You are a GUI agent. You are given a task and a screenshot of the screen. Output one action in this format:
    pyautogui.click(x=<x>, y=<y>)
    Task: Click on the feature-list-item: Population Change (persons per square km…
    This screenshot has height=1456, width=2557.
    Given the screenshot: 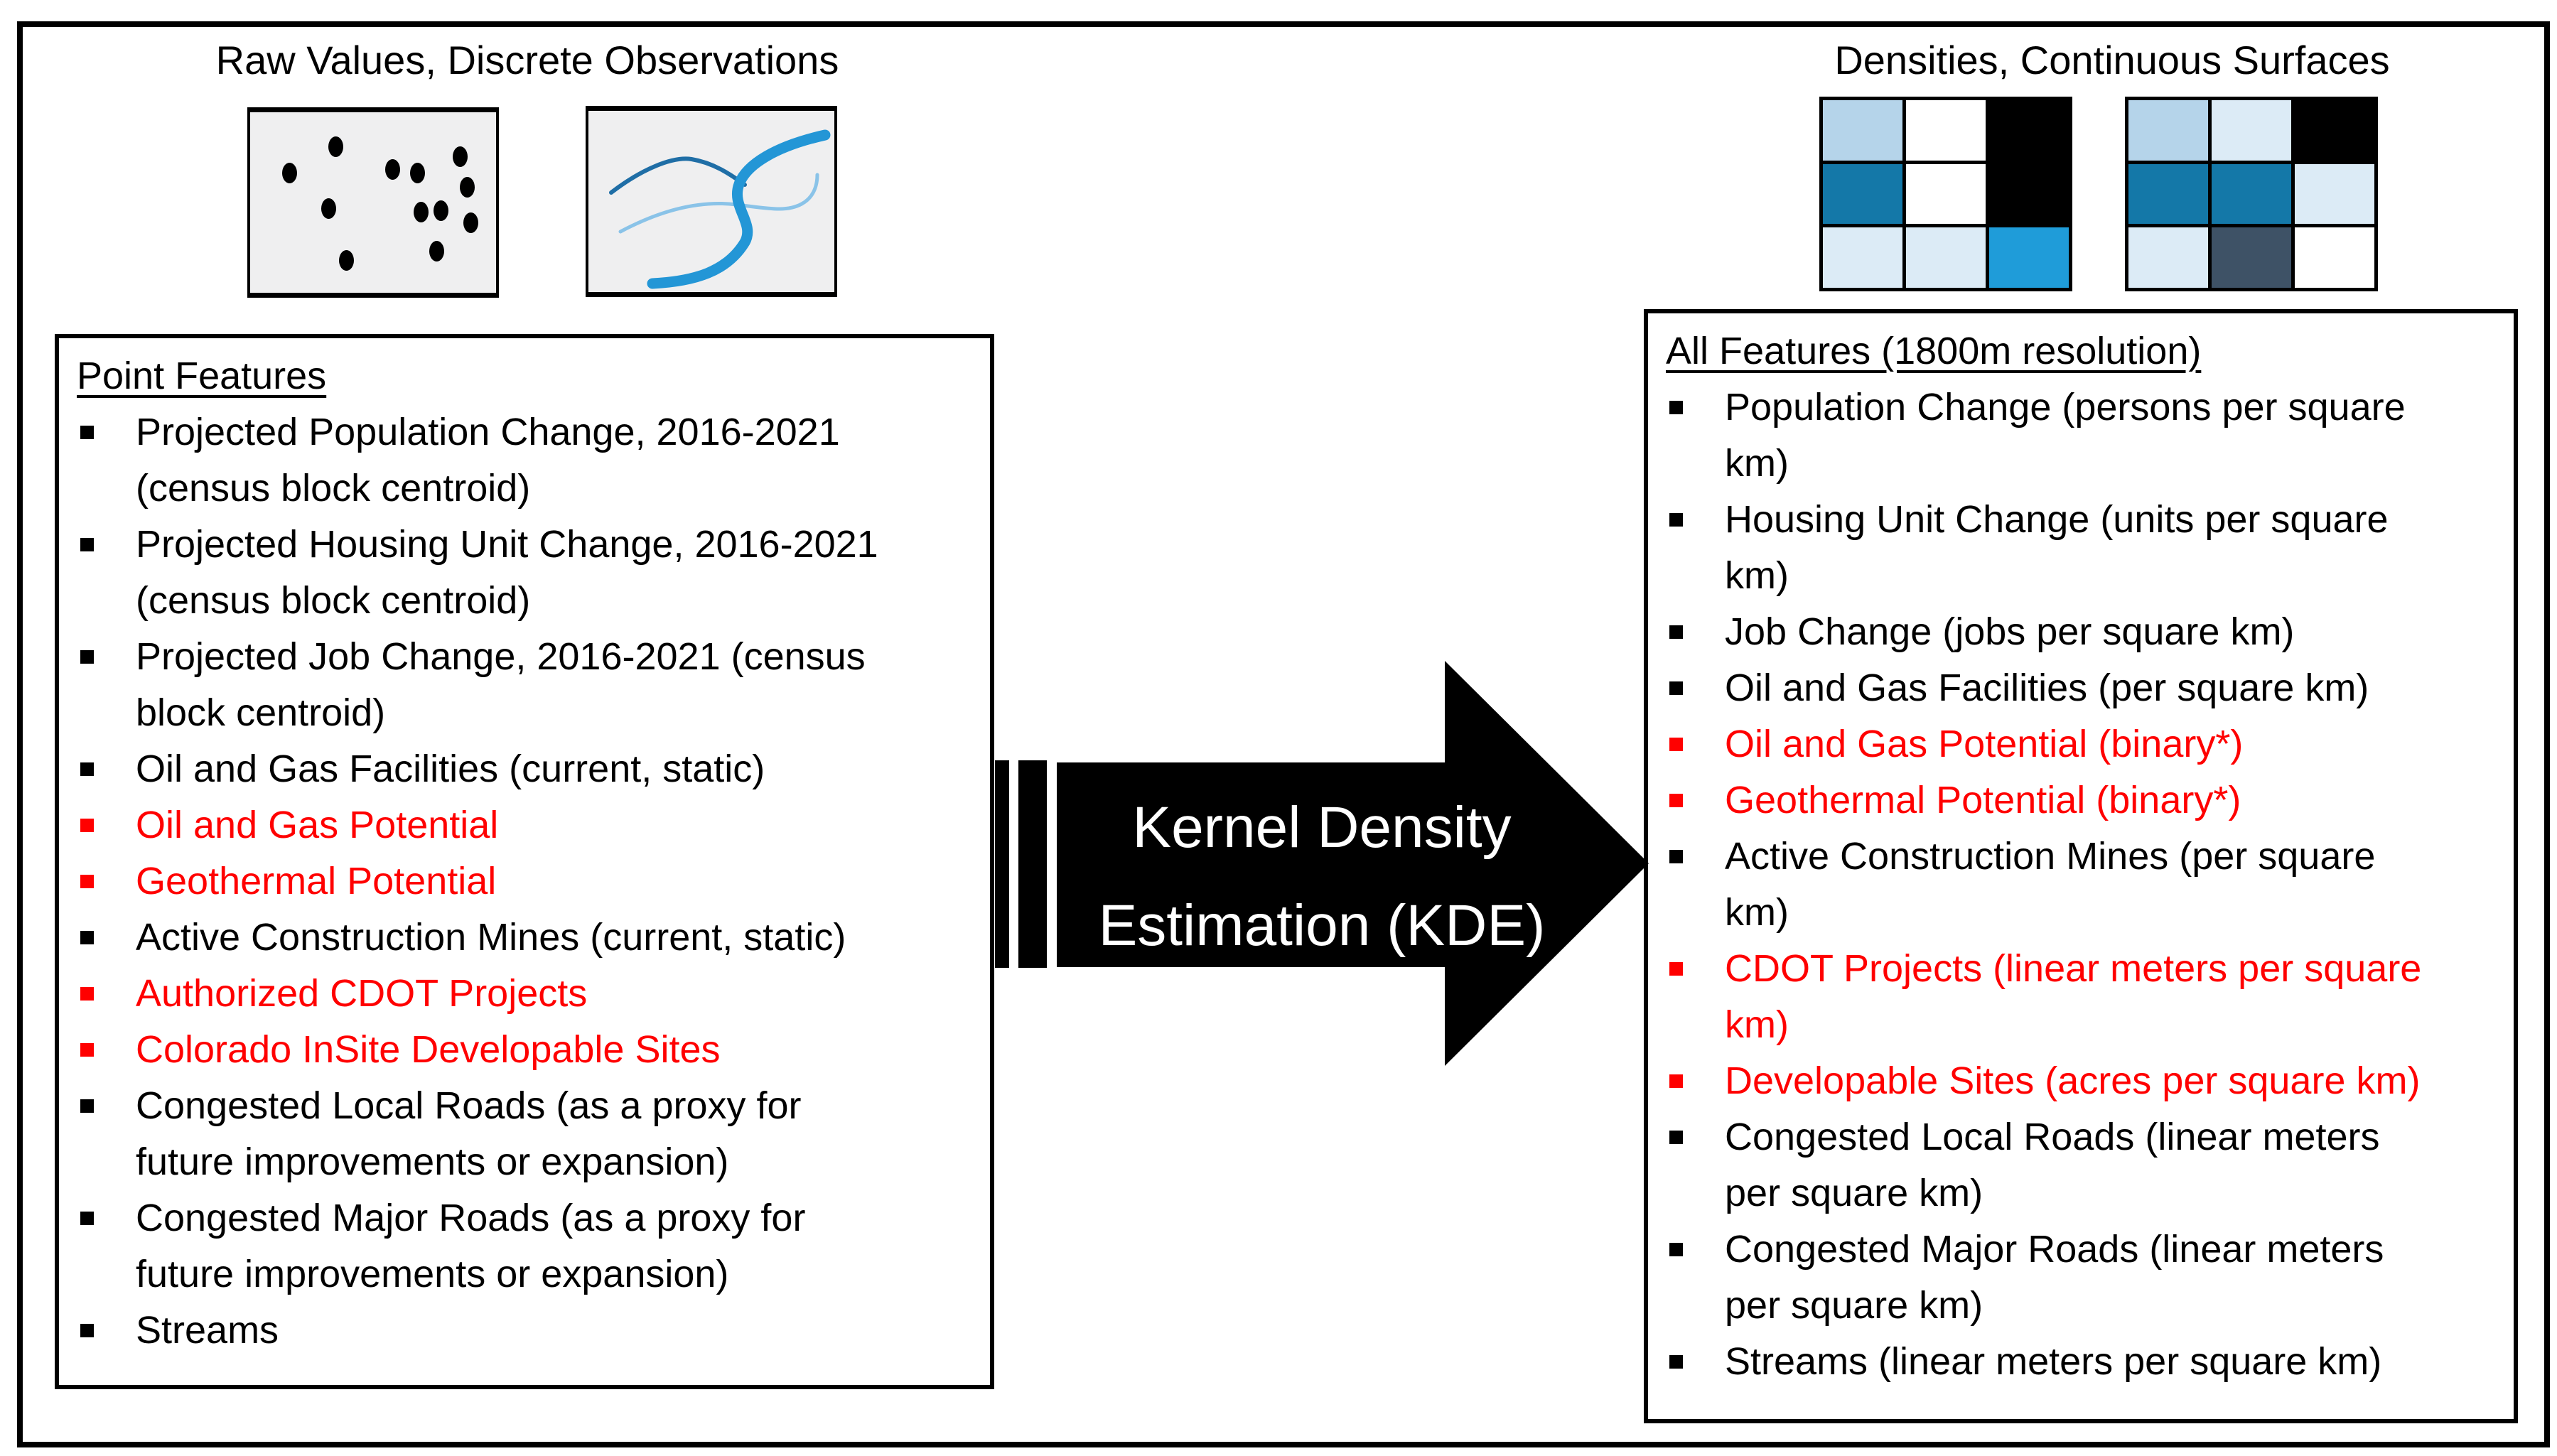 What is the action you would take?
    pyautogui.click(x=2081, y=436)
    